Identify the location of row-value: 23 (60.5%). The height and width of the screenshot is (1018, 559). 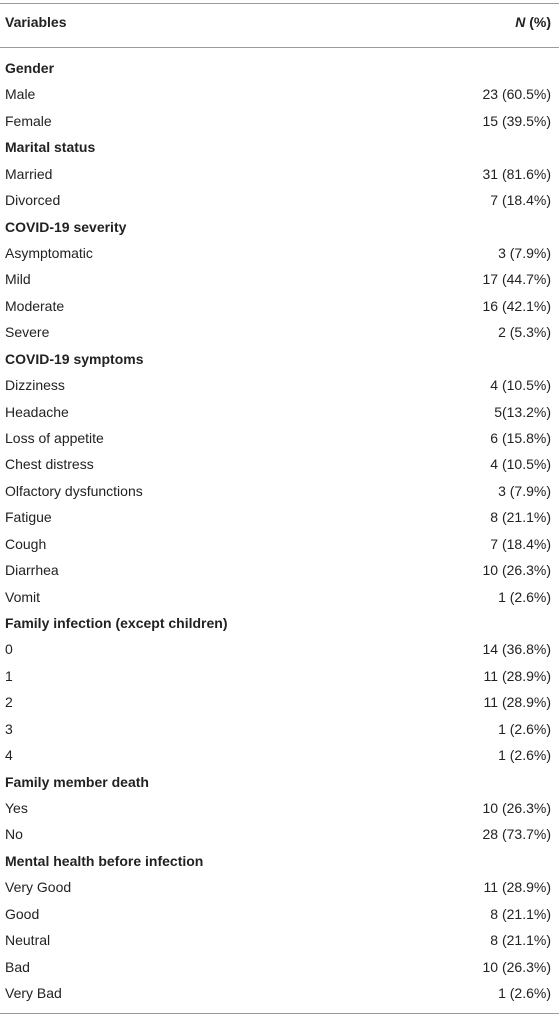
(516, 94).